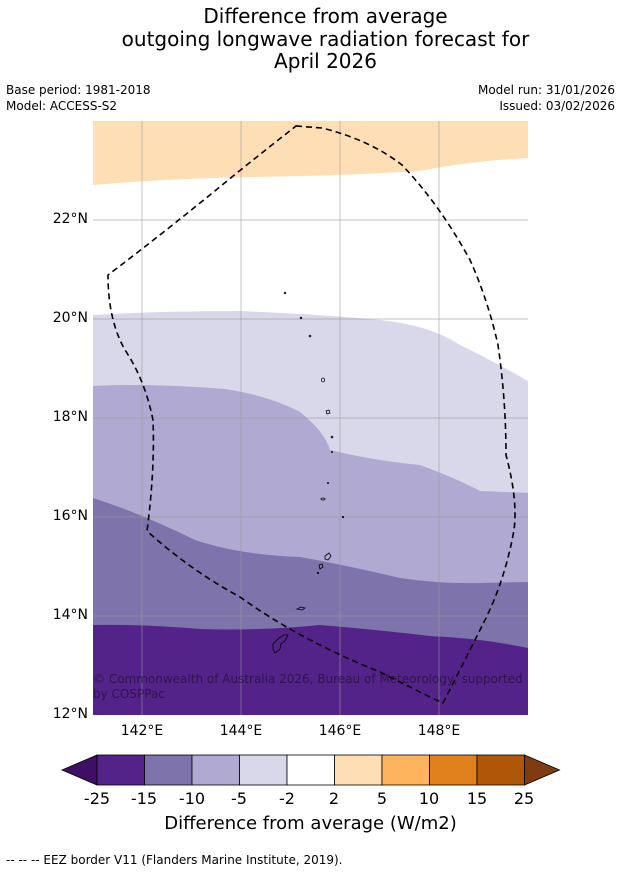 Image resolution: width=621 pixels, height=873 pixels. I want to click on colorbar-under-arrow, so click(79, 770).